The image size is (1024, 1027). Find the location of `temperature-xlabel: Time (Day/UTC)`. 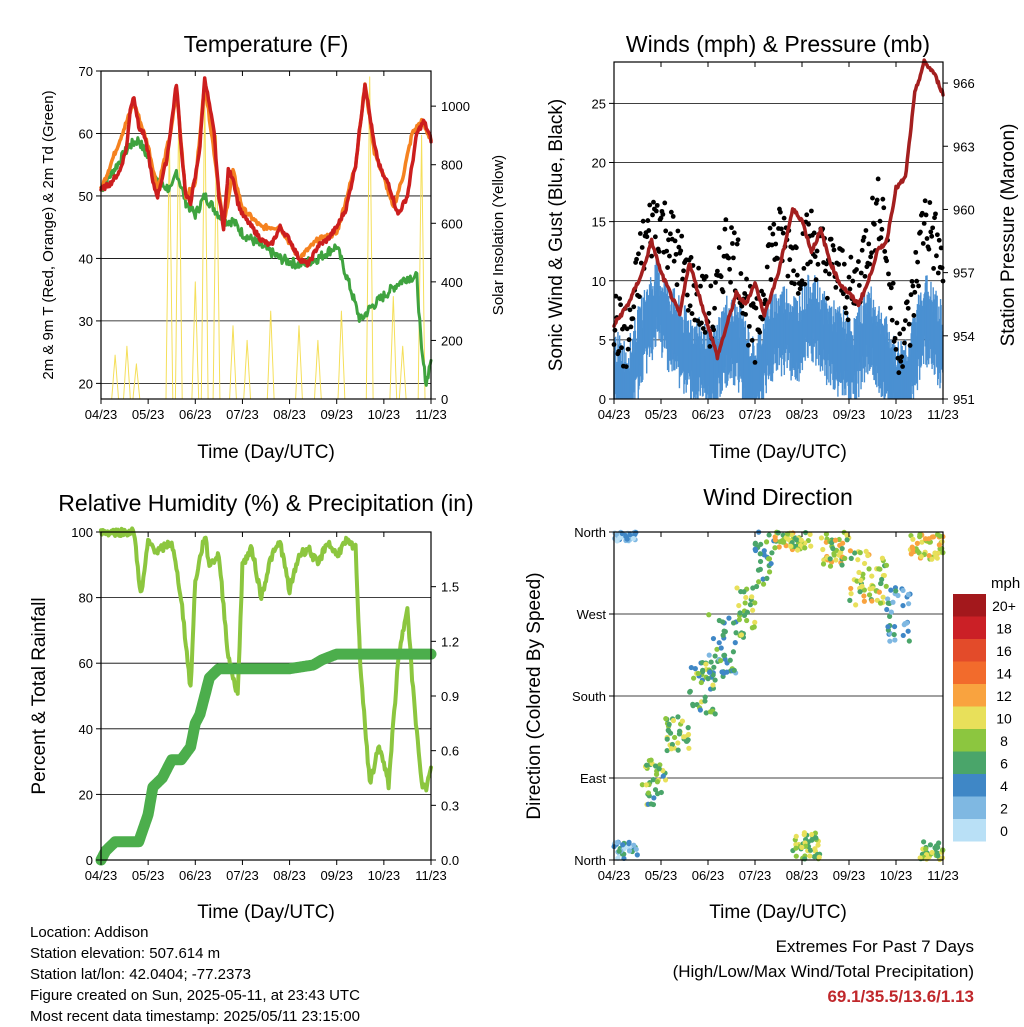

temperature-xlabel: Time (Day/UTC) is located at coordinates (266, 452).